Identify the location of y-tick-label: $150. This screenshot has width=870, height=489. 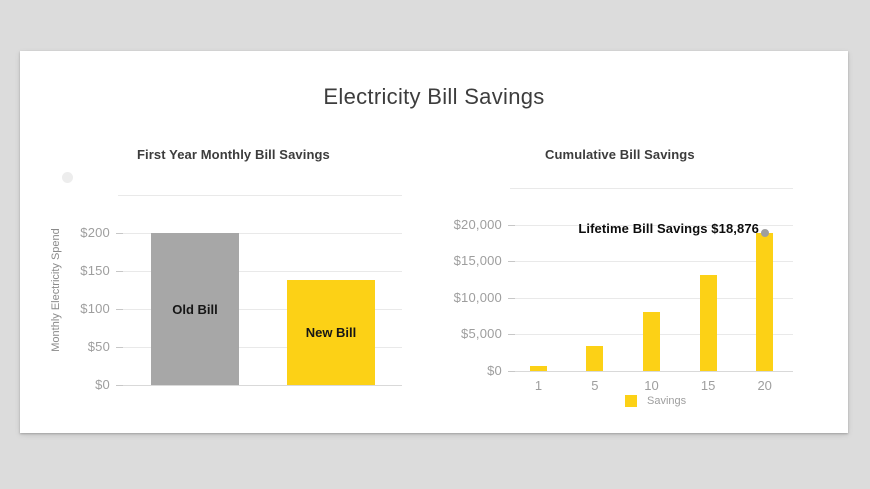
(95, 270).